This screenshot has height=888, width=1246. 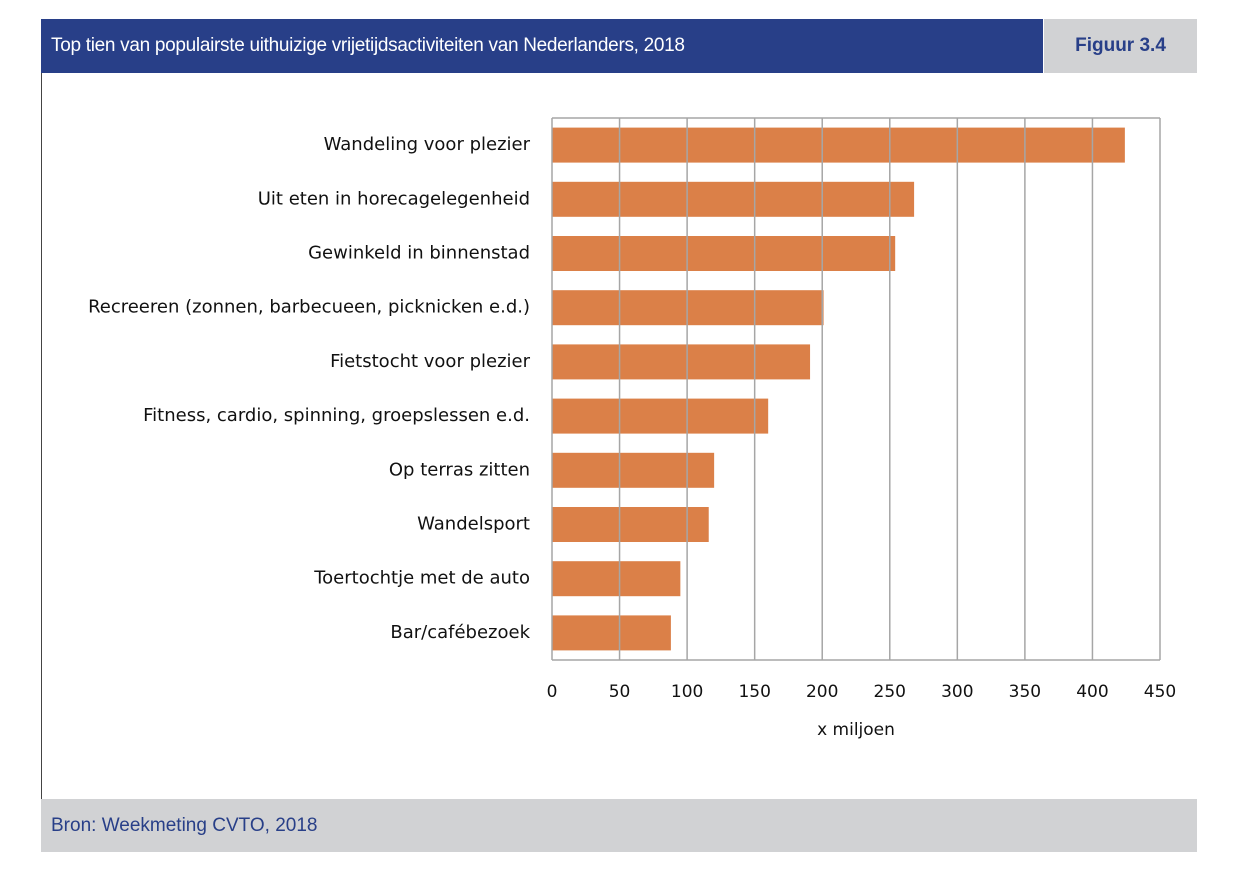 I want to click on x-tick-label: 100, so click(x=687, y=692).